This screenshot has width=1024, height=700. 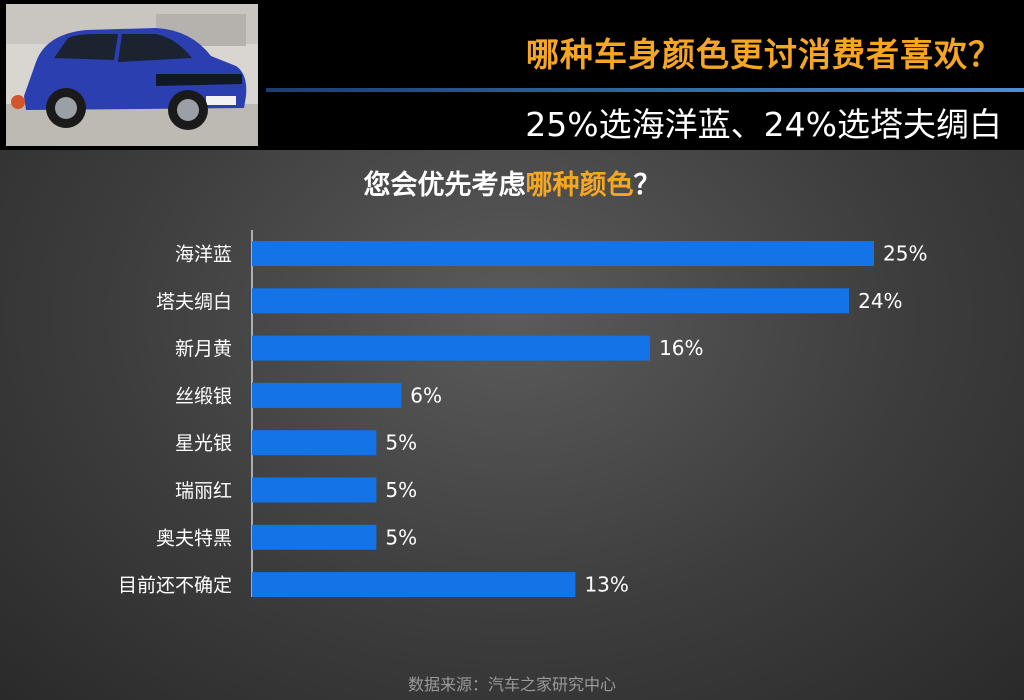 I want to click on chart-question: 您会优先考虑哪种颜色？, so click(x=512, y=182).